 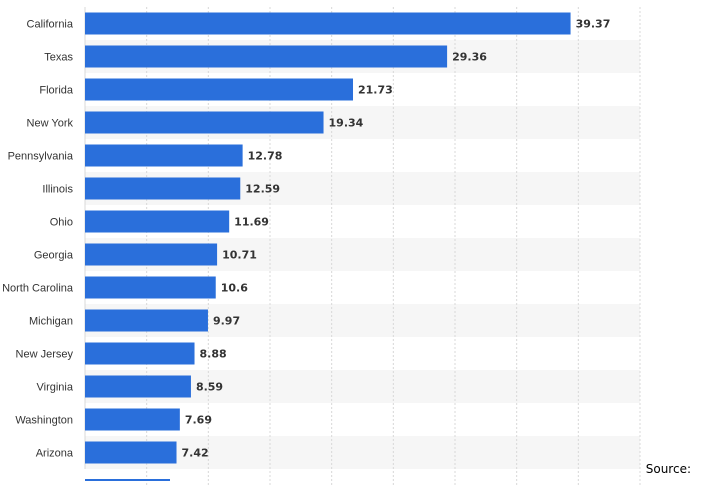 I want to click on category-label: New York, so click(x=50, y=124).